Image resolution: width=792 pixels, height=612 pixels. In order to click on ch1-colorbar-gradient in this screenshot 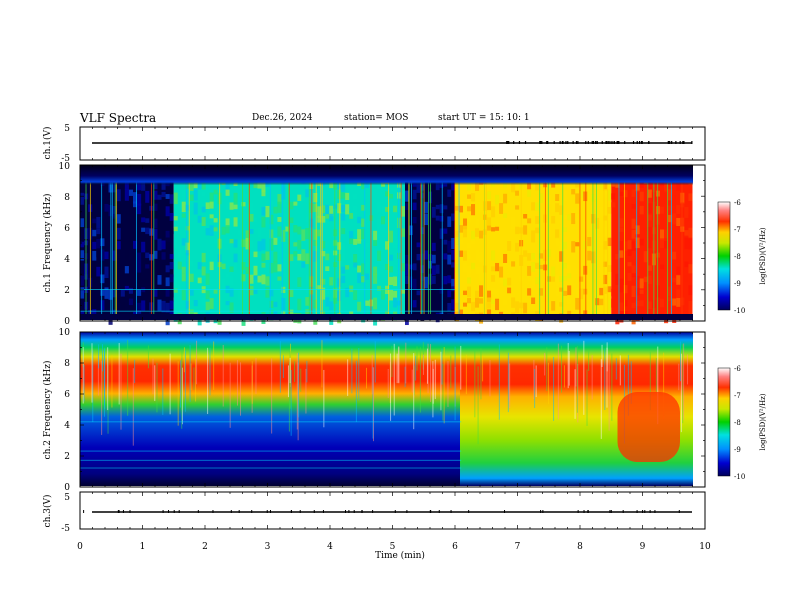, I will do `click(724, 256)`.